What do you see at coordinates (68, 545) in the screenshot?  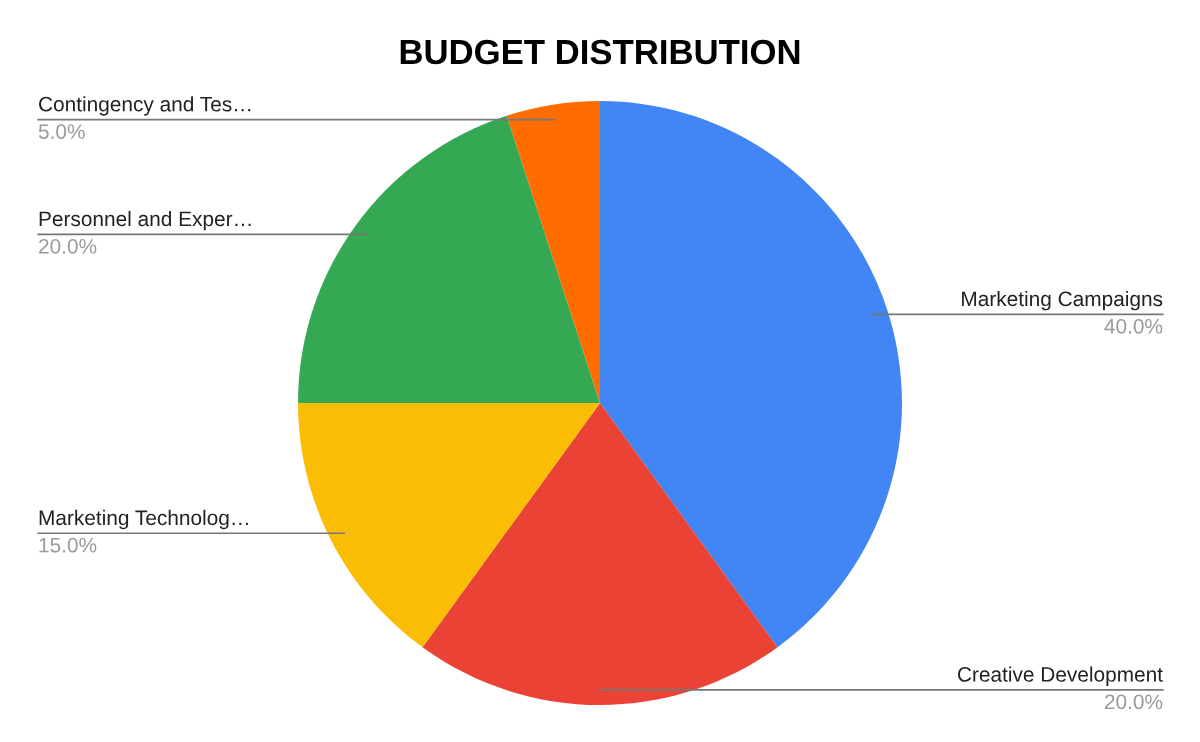 I see `data-label: 15.0%` at bounding box center [68, 545].